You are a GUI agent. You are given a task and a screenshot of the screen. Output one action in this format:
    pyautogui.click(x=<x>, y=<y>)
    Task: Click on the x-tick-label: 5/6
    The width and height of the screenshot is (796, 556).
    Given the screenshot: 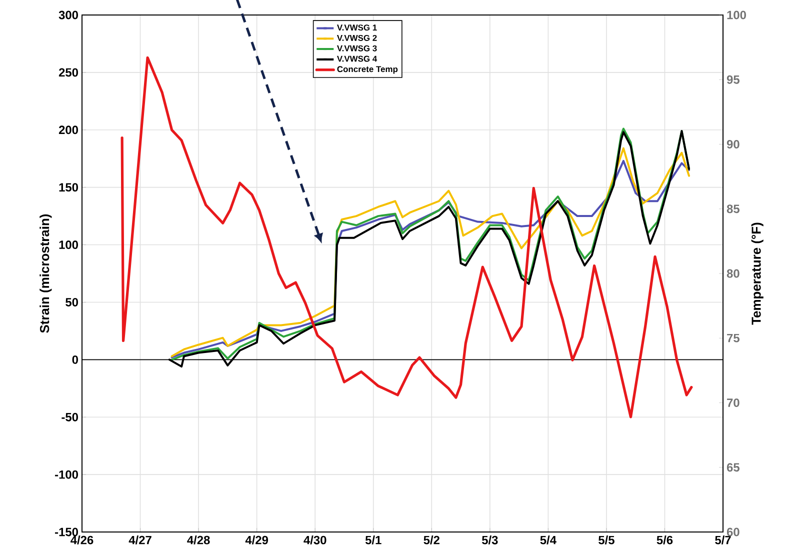 What is the action you would take?
    pyautogui.click(x=664, y=540)
    